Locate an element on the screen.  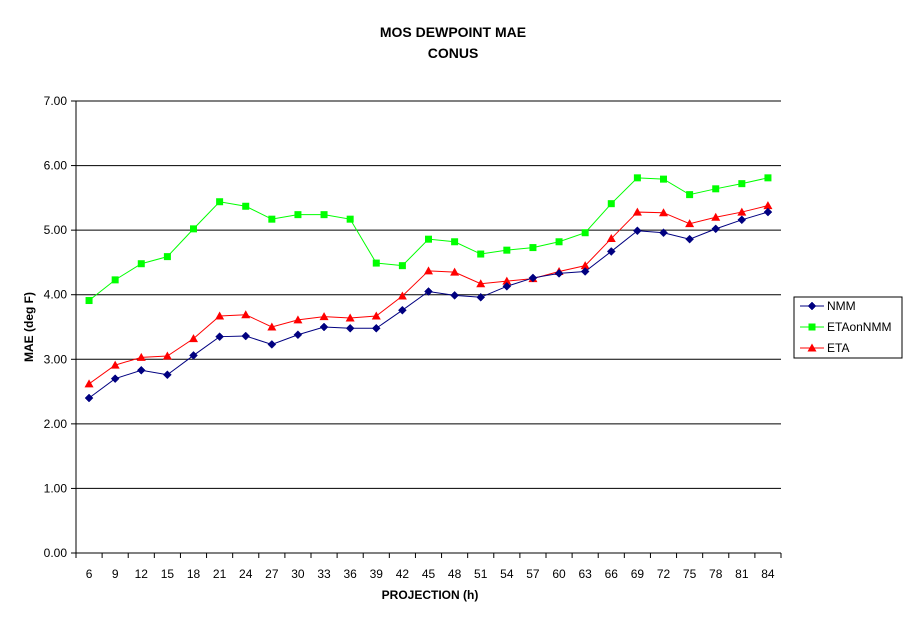
y-tick-label: 6.00 is located at coordinates (56, 166).